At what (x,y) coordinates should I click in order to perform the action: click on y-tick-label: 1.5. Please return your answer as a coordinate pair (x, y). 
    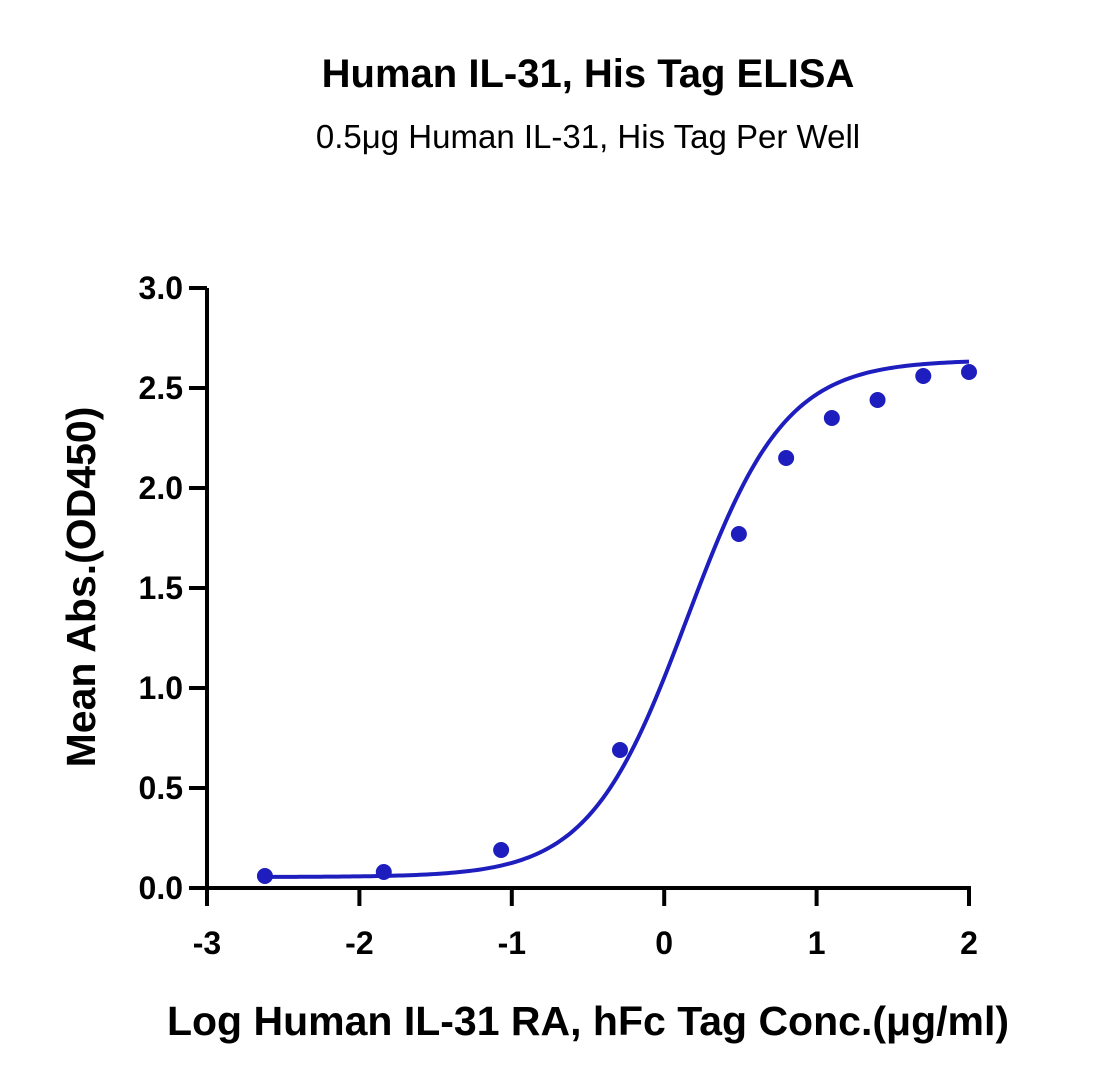
    Looking at the image, I should click on (161, 588).